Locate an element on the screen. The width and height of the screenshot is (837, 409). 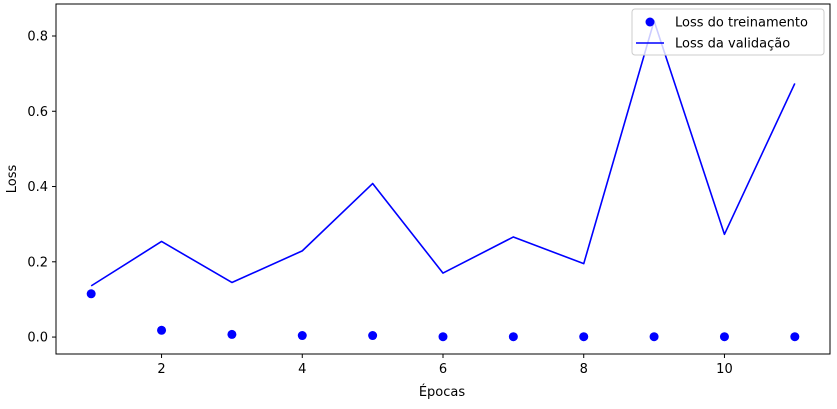
legend-label: Loss do treinamento is located at coordinates (741, 23).